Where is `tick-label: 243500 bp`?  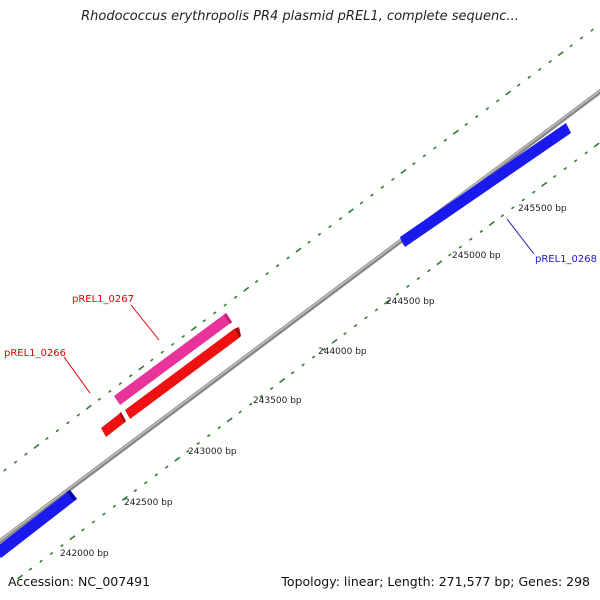
tick-label: 243500 bp is located at coordinates (277, 401).